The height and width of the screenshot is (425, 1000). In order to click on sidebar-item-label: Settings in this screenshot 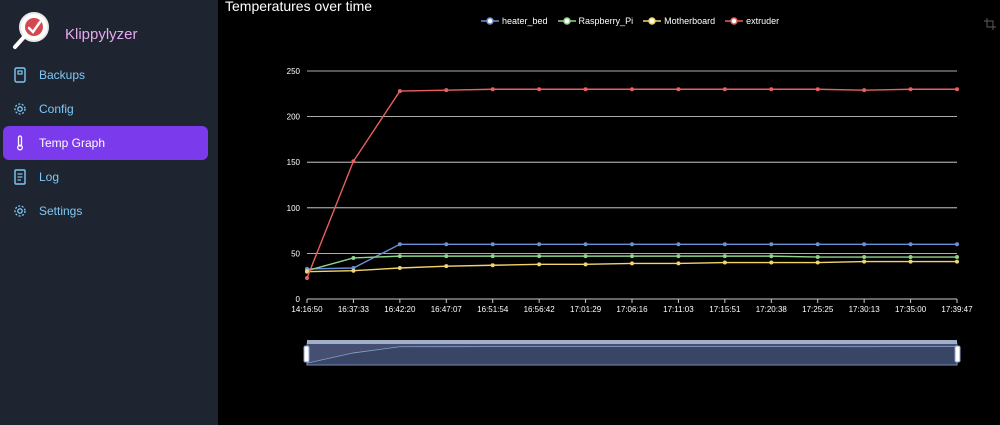, I will do `click(61, 211)`.